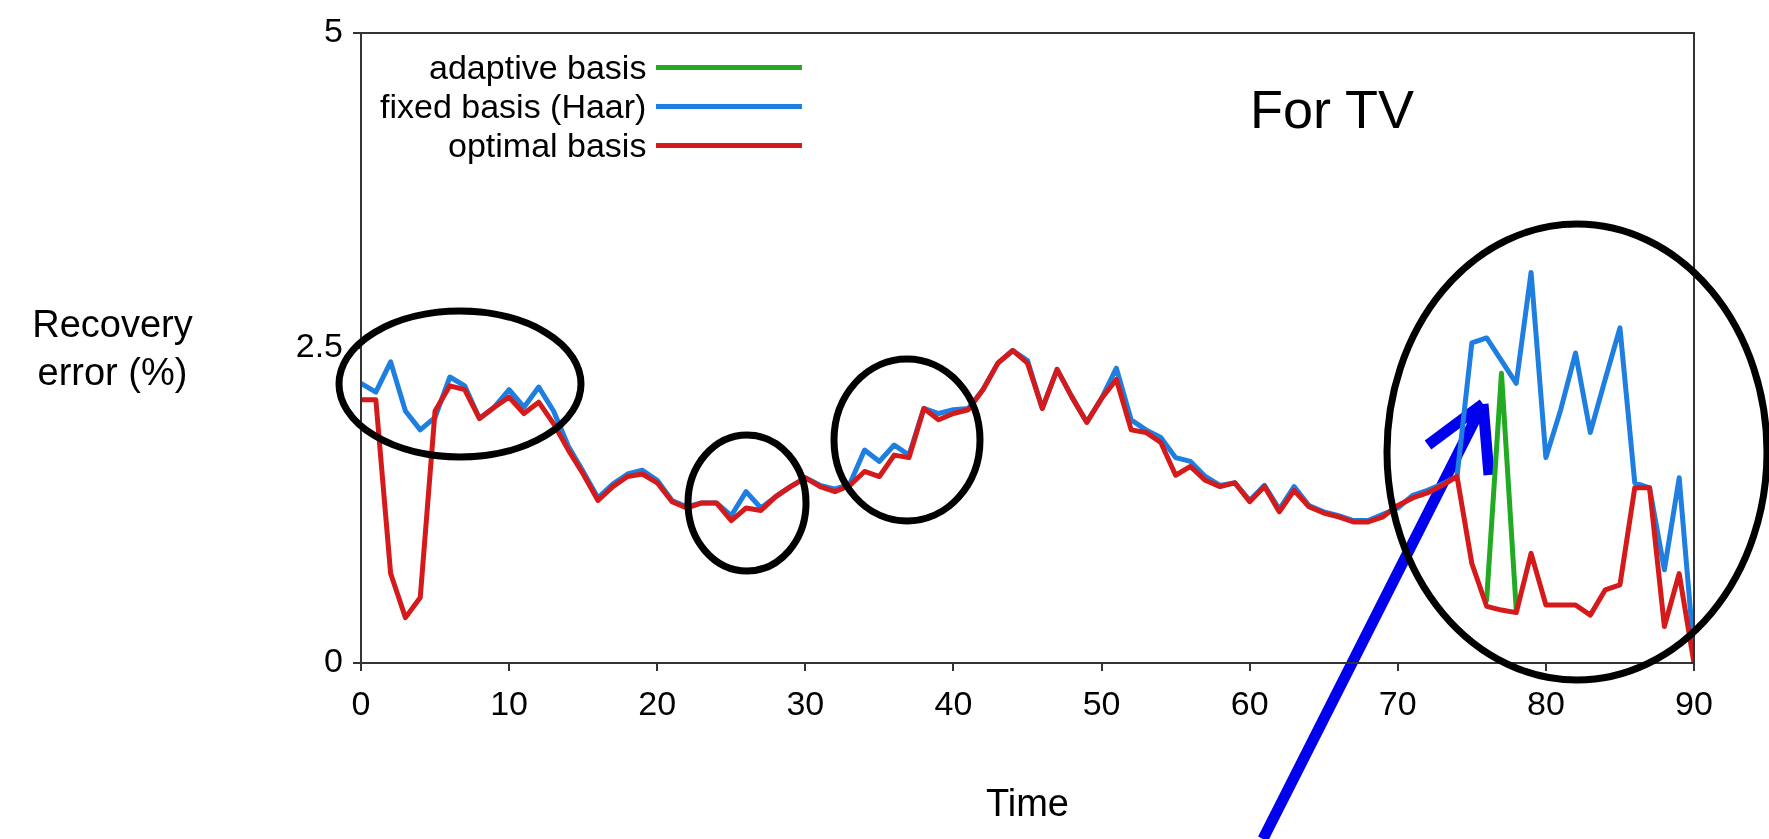 Image resolution: width=1769 pixels, height=839 pixels. What do you see at coordinates (1332, 109) in the screenshot?
I see `annotation: For TV` at bounding box center [1332, 109].